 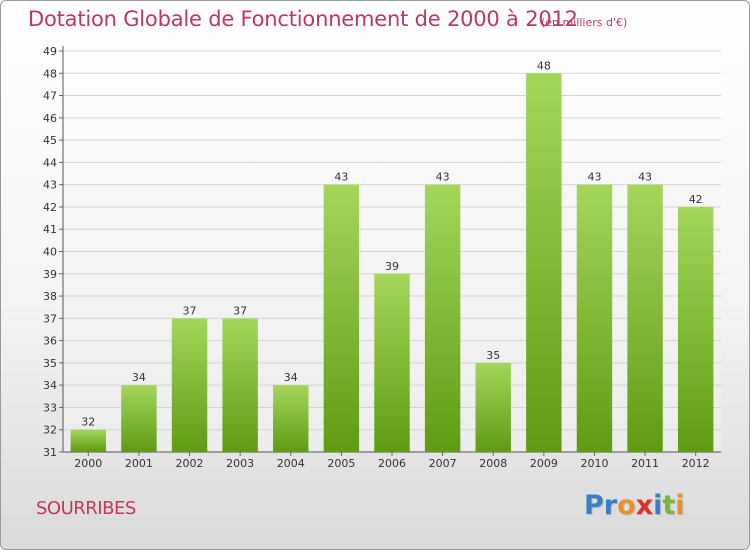 I want to click on x-tick-label: 2005, so click(x=341, y=463).